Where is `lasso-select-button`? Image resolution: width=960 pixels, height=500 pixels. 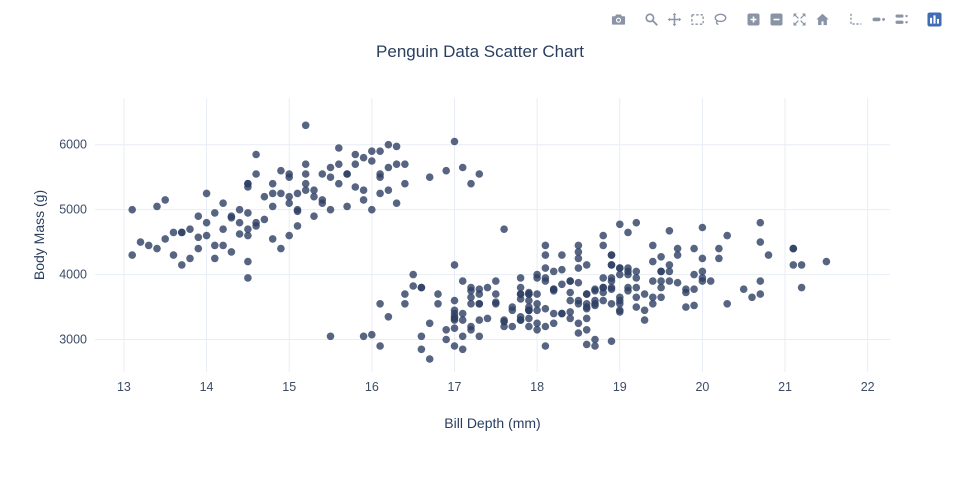
lasso-select-button is located at coordinates (720, 19).